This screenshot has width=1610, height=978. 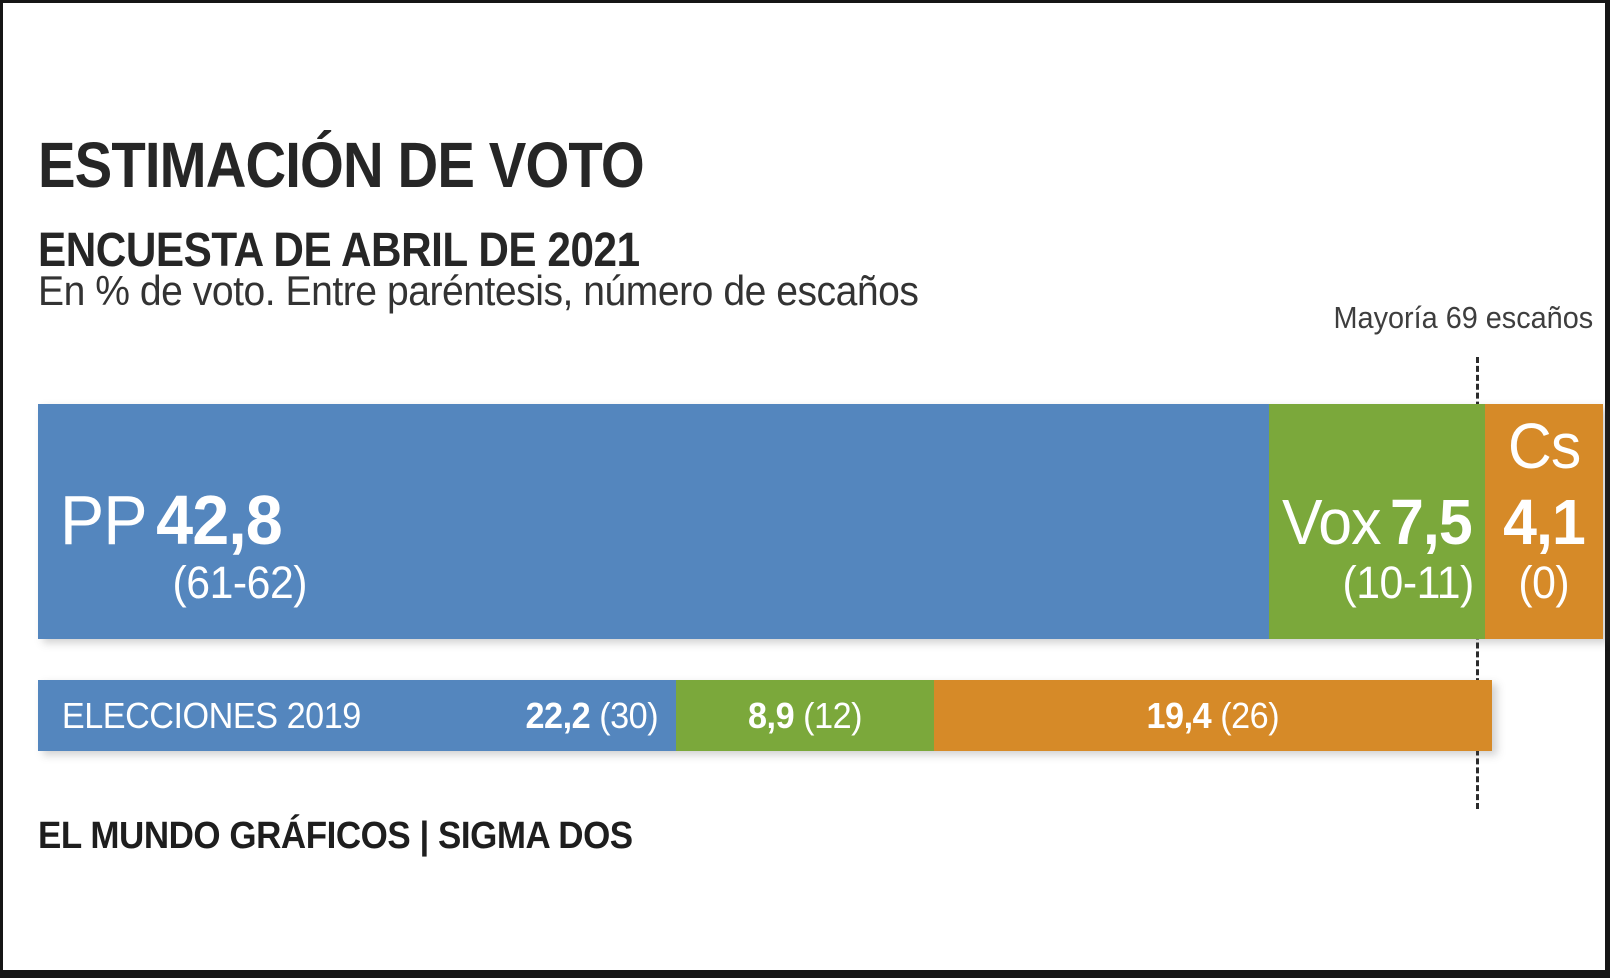 I want to click on bar-segment-vox: Vox 7,5 (10-11), so click(x=1377, y=521).